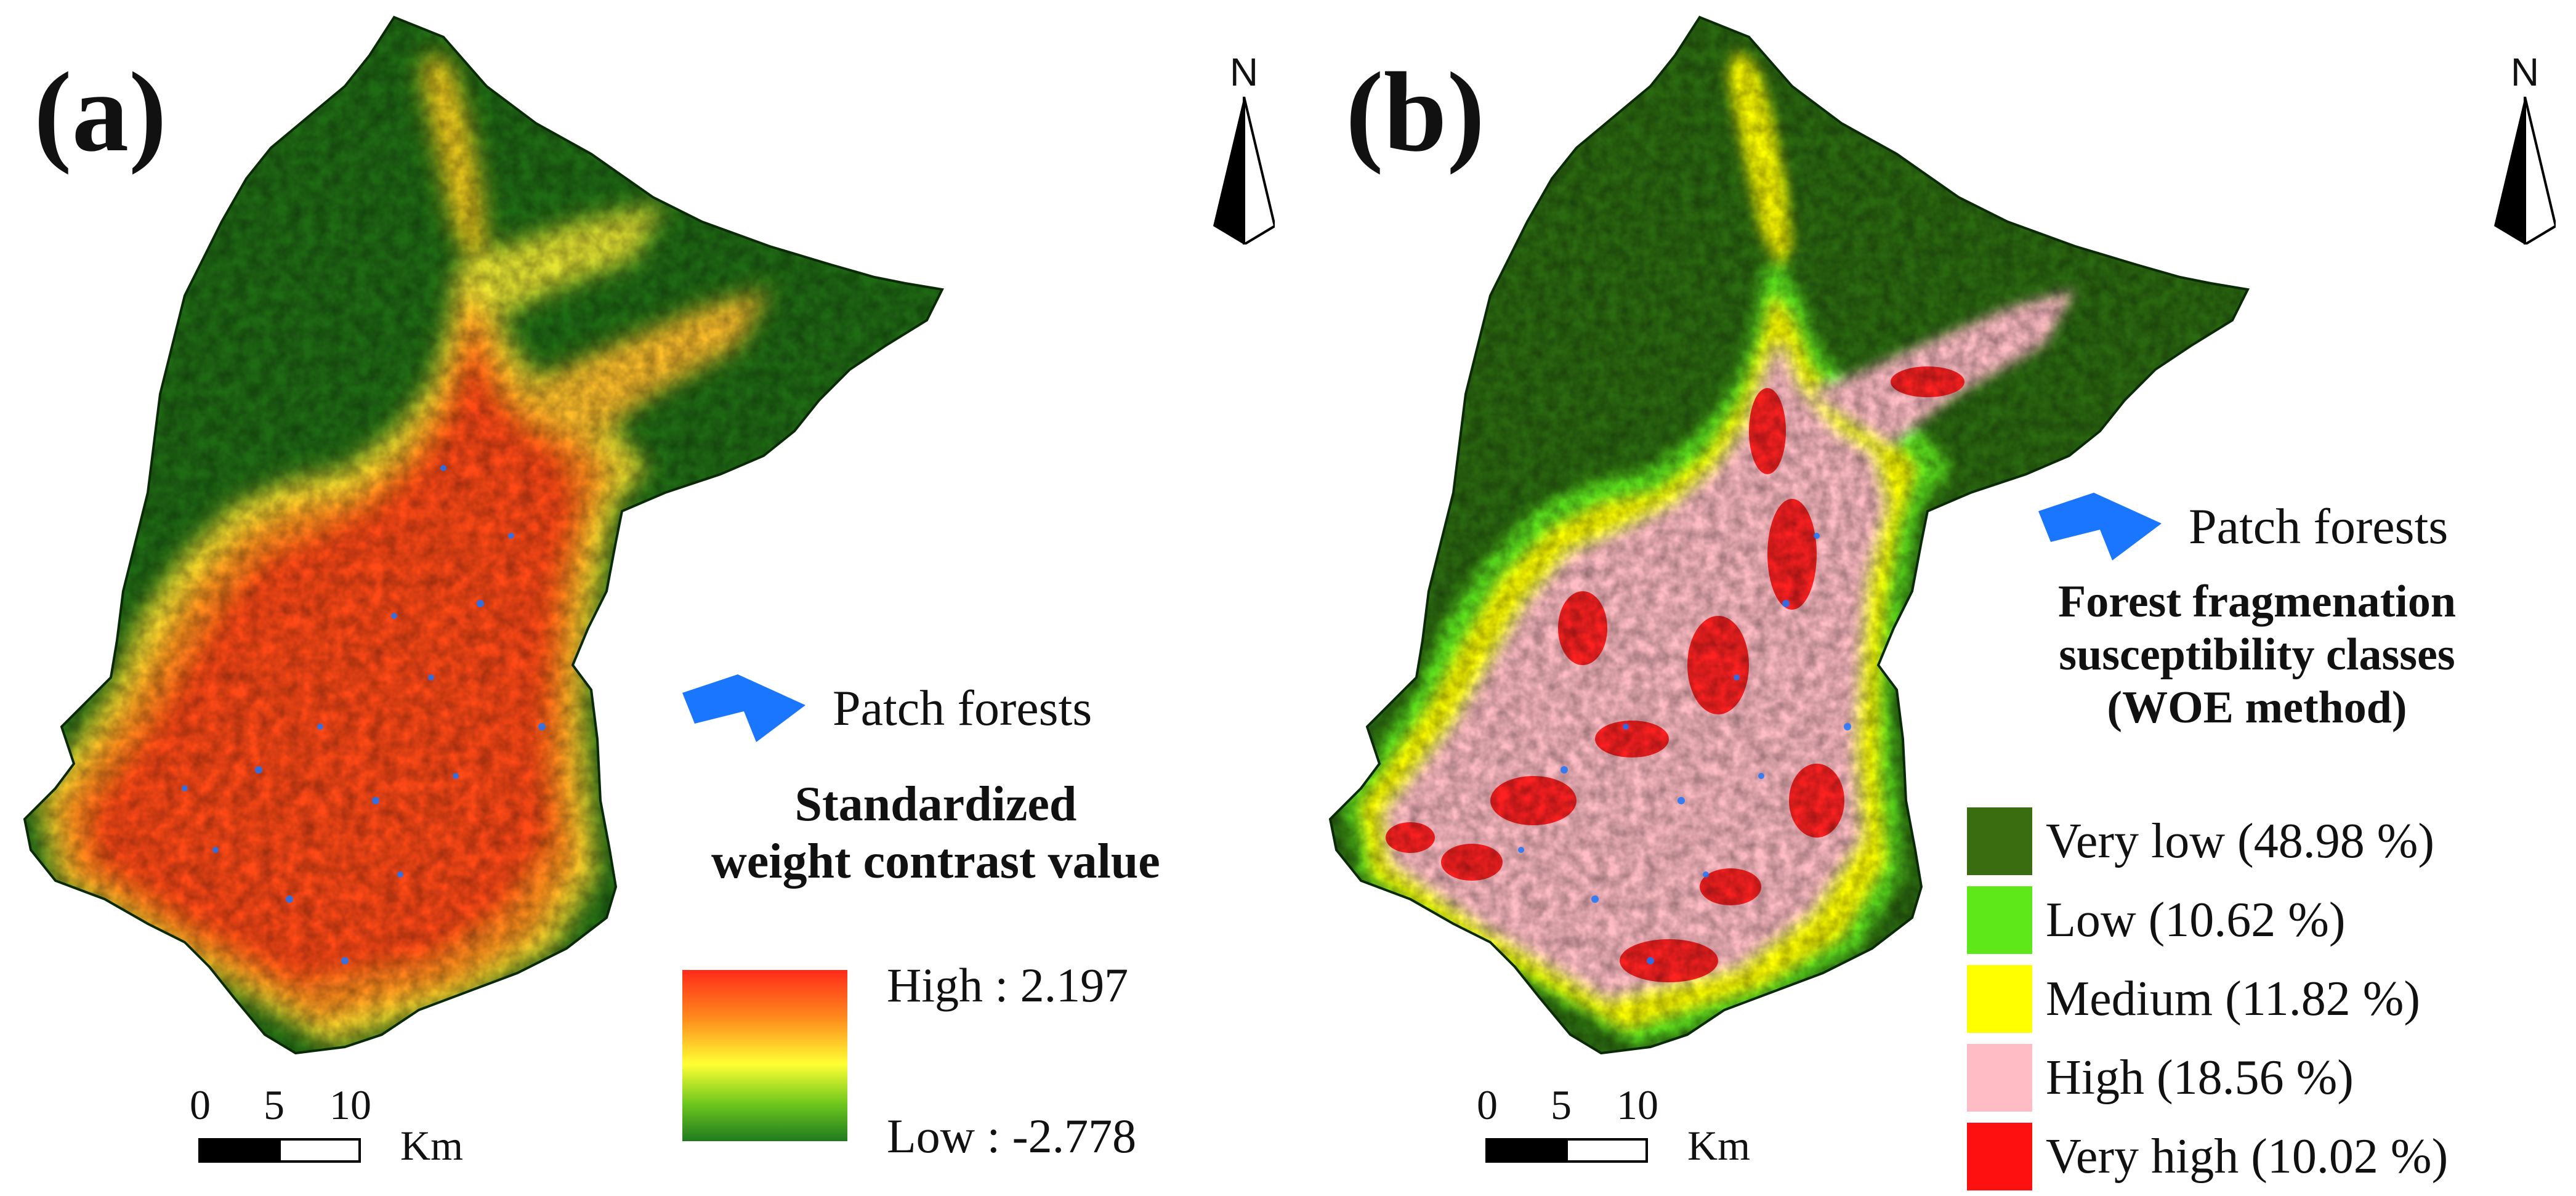 Image resolution: width=2576 pixels, height=1196 pixels. Describe the element at coordinates (2233, 998) in the screenshot. I see `legend-label: Medium (11.82 %)` at that location.